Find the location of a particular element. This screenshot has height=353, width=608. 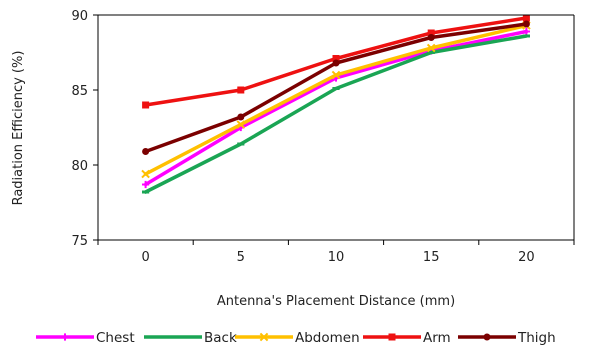

x-tick-label: 15 is located at coordinates (431, 257).